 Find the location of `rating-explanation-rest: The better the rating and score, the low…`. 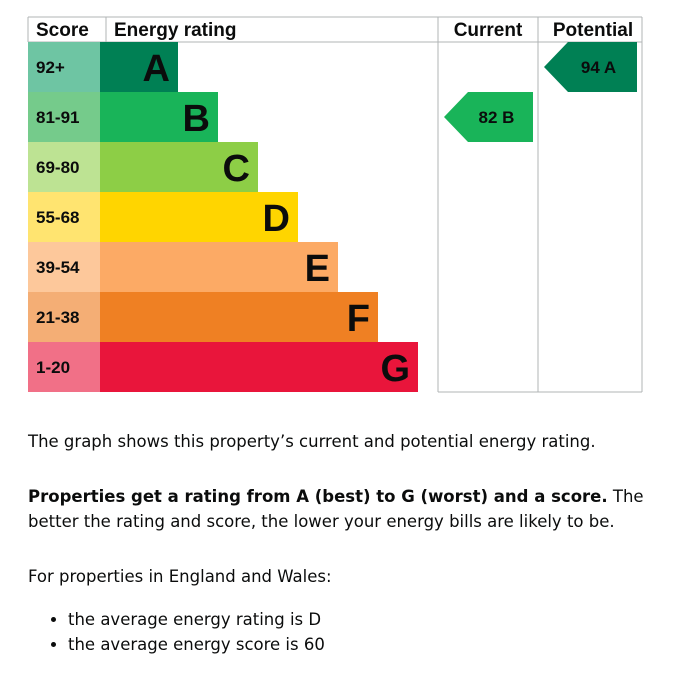

rating-explanation-rest: The better the rating and score, the low… is located at coordinates (336, 509).